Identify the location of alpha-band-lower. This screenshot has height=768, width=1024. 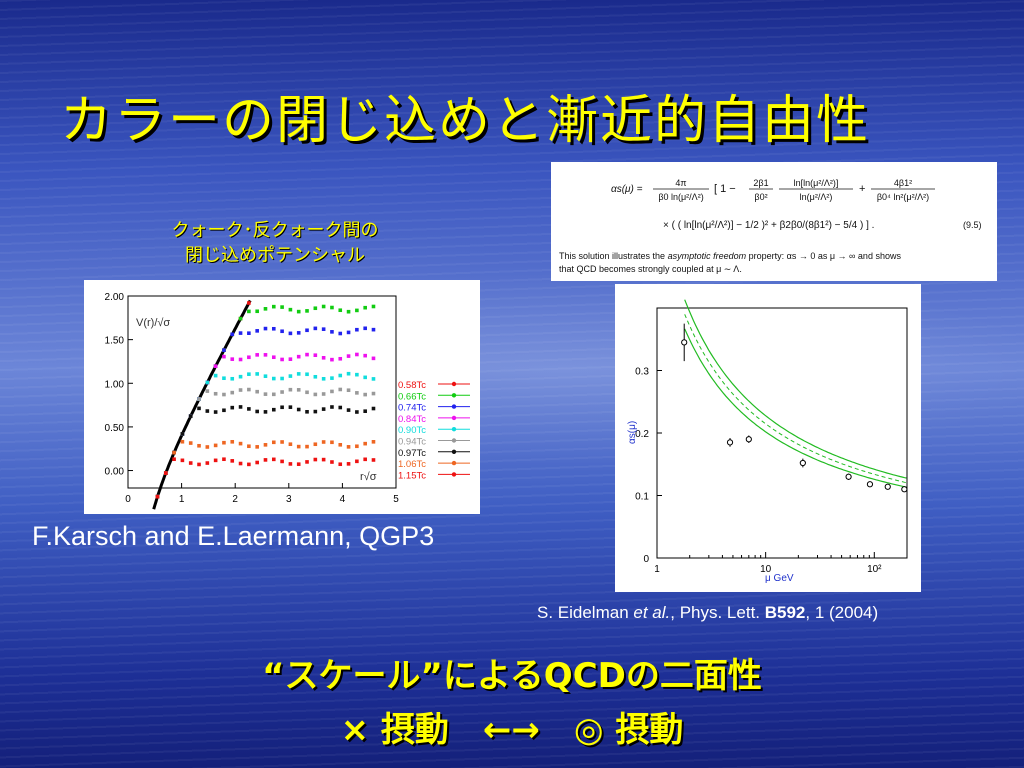
(795, 408).